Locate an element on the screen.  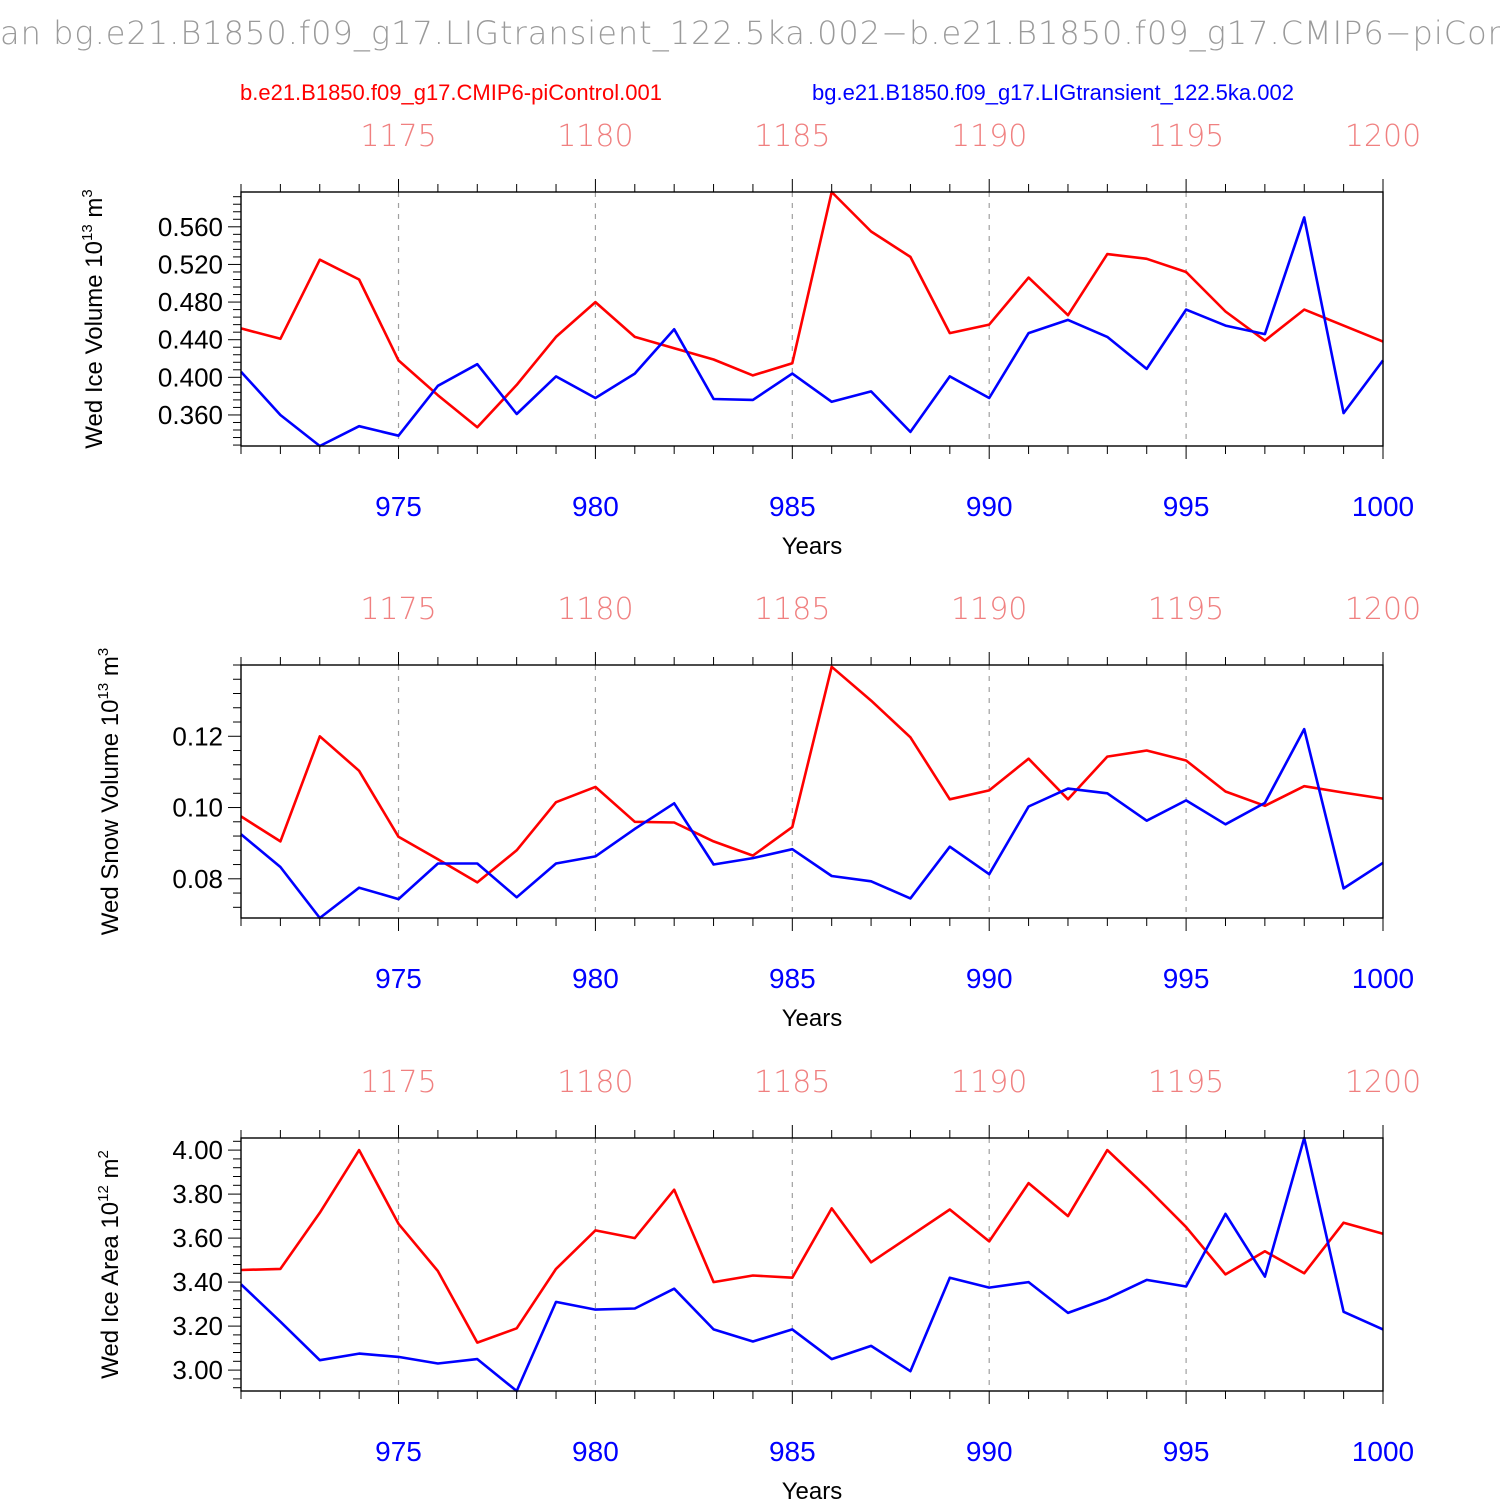
y-tick-label: 0.360 is located at coordinates (190, 415).